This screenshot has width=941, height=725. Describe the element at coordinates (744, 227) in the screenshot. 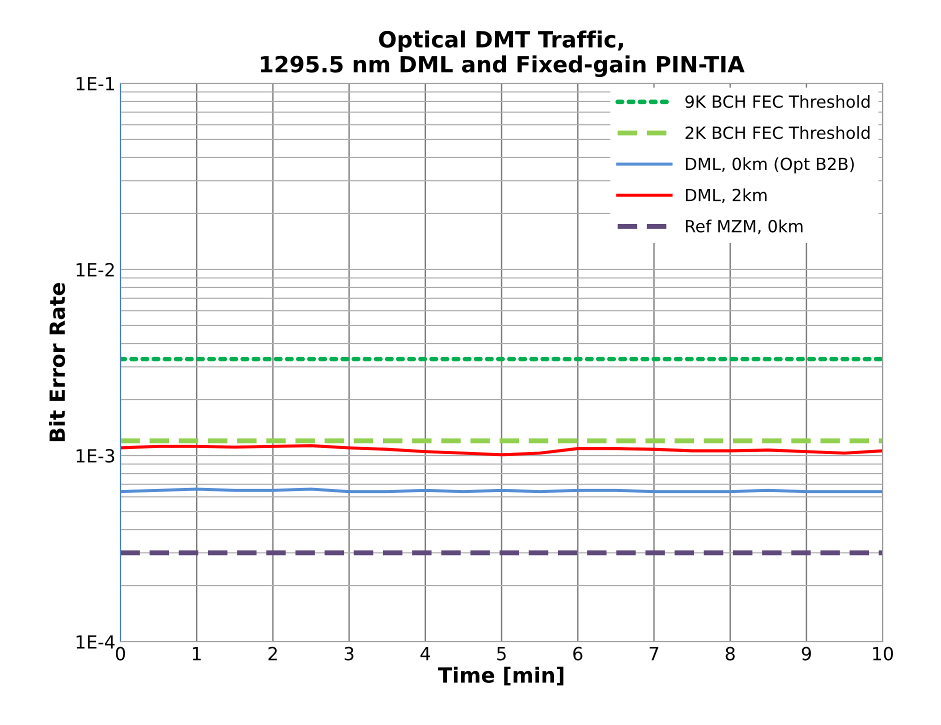

I see `legend-label: Ref MZM, 0km` at that location.